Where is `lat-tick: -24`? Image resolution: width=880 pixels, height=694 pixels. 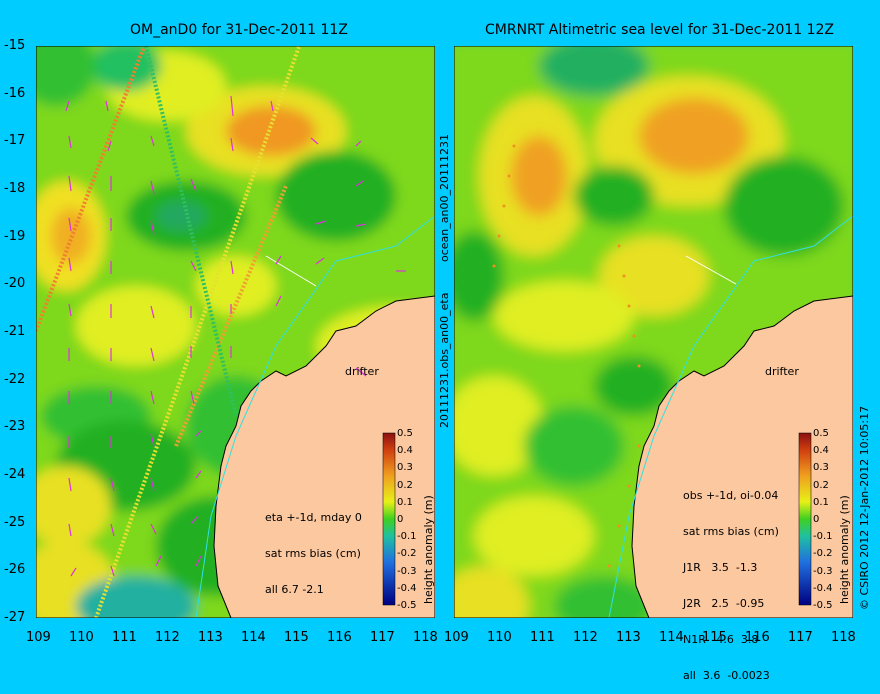
lat-tick: -24 is located at coordinates (15, 474).